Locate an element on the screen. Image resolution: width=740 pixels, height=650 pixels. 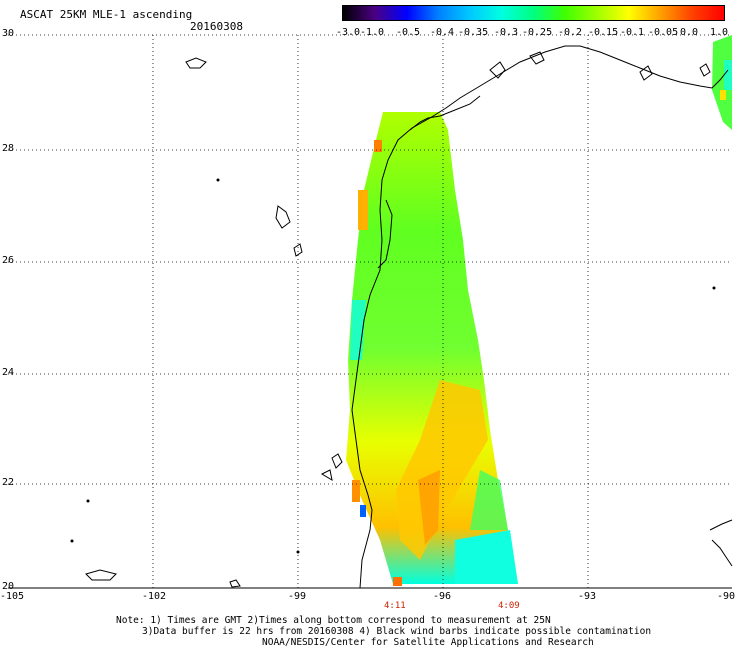
colorbar-label: -0.4 is located at coordinates (442, 32).